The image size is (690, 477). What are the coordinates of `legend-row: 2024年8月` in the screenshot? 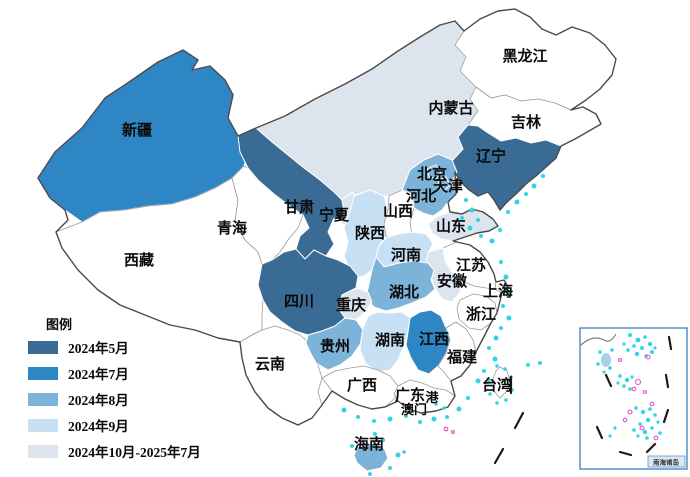 It's located at (114, 400).